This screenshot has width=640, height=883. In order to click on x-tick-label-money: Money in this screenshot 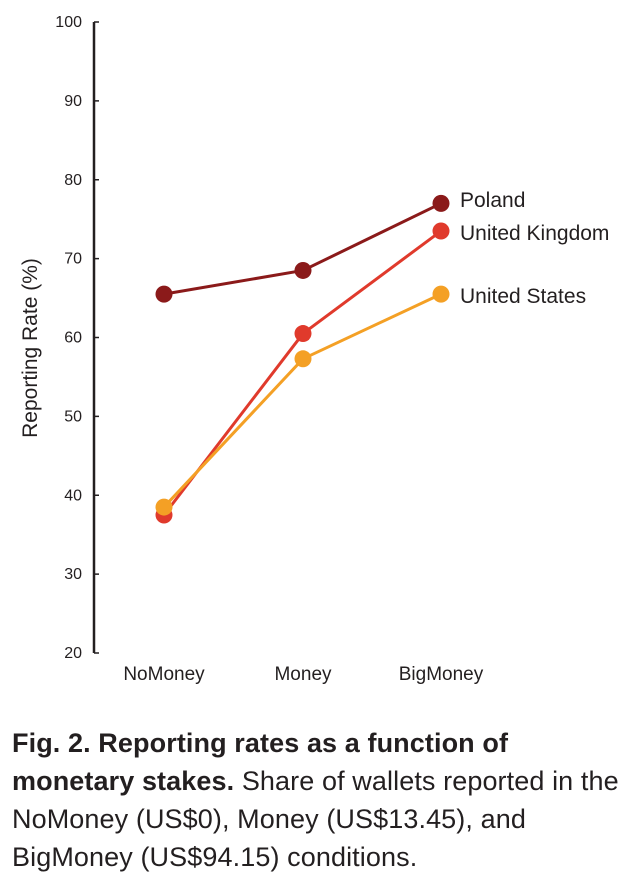, I will do `click(303, 674)`.